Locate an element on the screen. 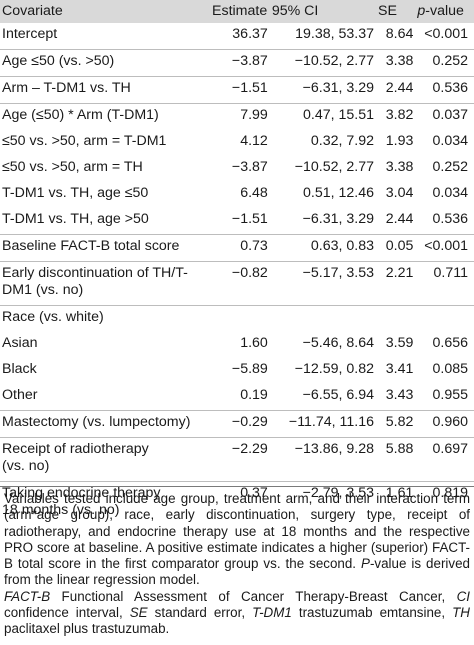  estimate-cell: −0.82 is located at coordinates (240, 283).